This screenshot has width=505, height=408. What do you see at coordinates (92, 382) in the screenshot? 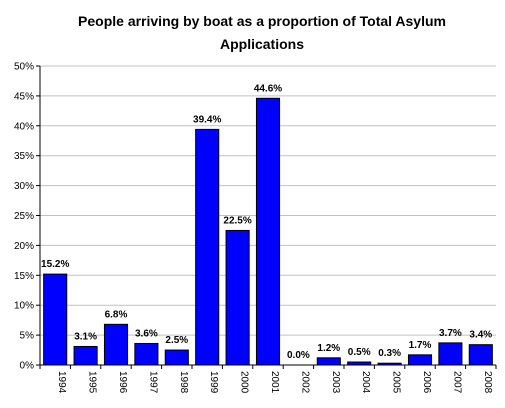
I see `x-tick-label: 1995` at bounding box center [92, 382].